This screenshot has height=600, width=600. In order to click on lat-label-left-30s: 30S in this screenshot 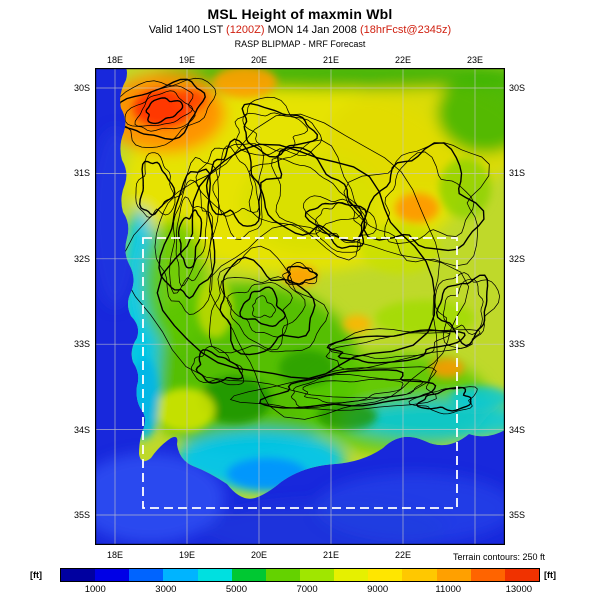, I will do `click(81, 88)`.